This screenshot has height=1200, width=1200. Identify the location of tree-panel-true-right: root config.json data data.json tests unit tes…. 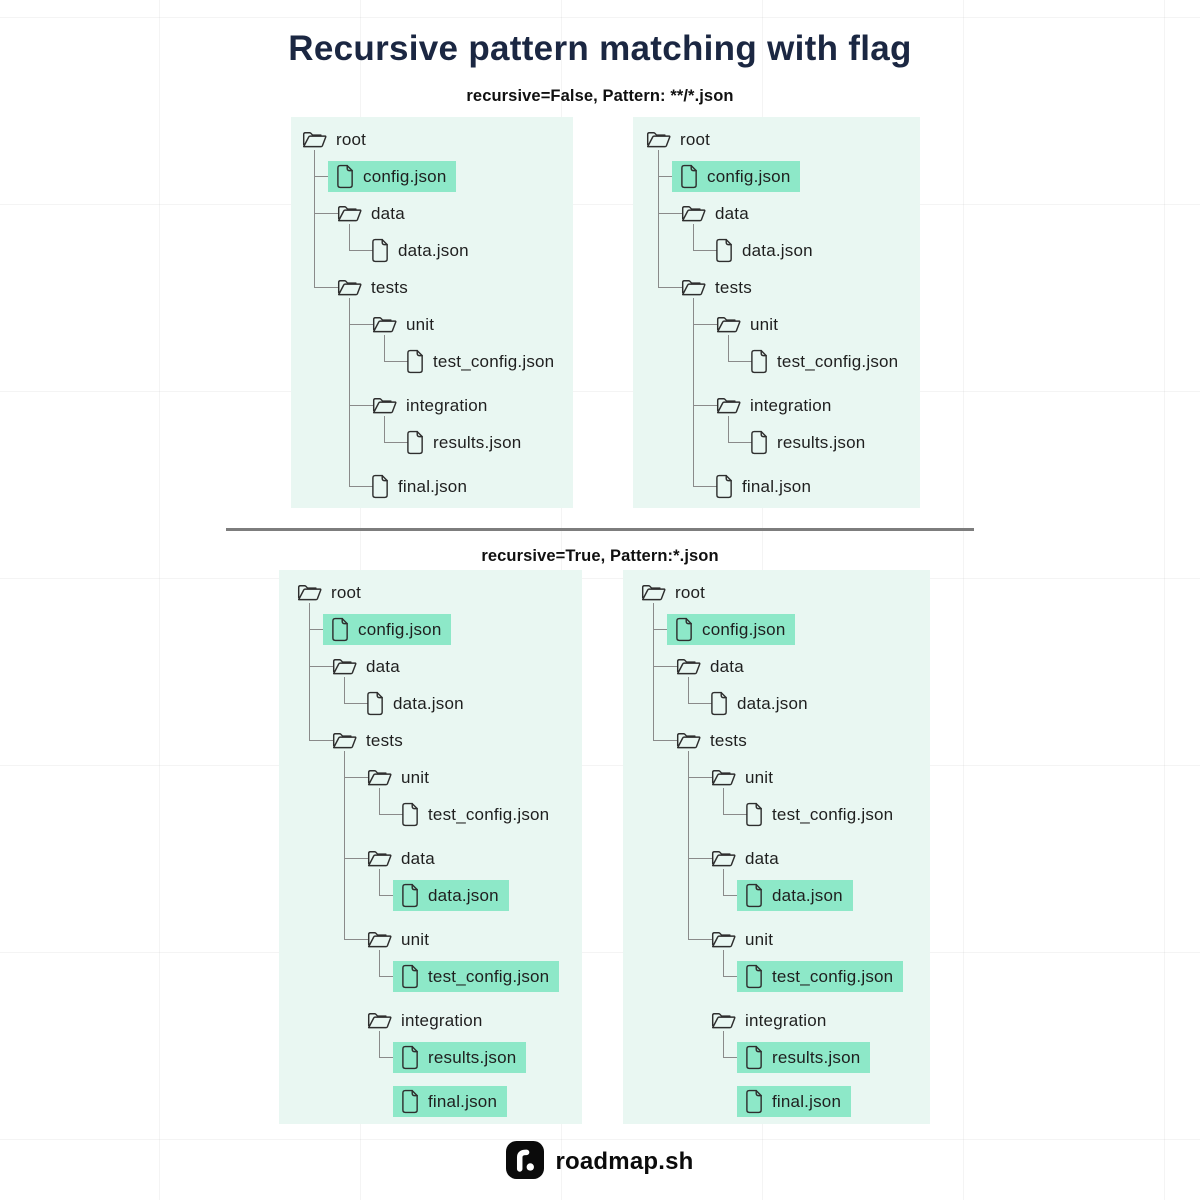
(776, 847).